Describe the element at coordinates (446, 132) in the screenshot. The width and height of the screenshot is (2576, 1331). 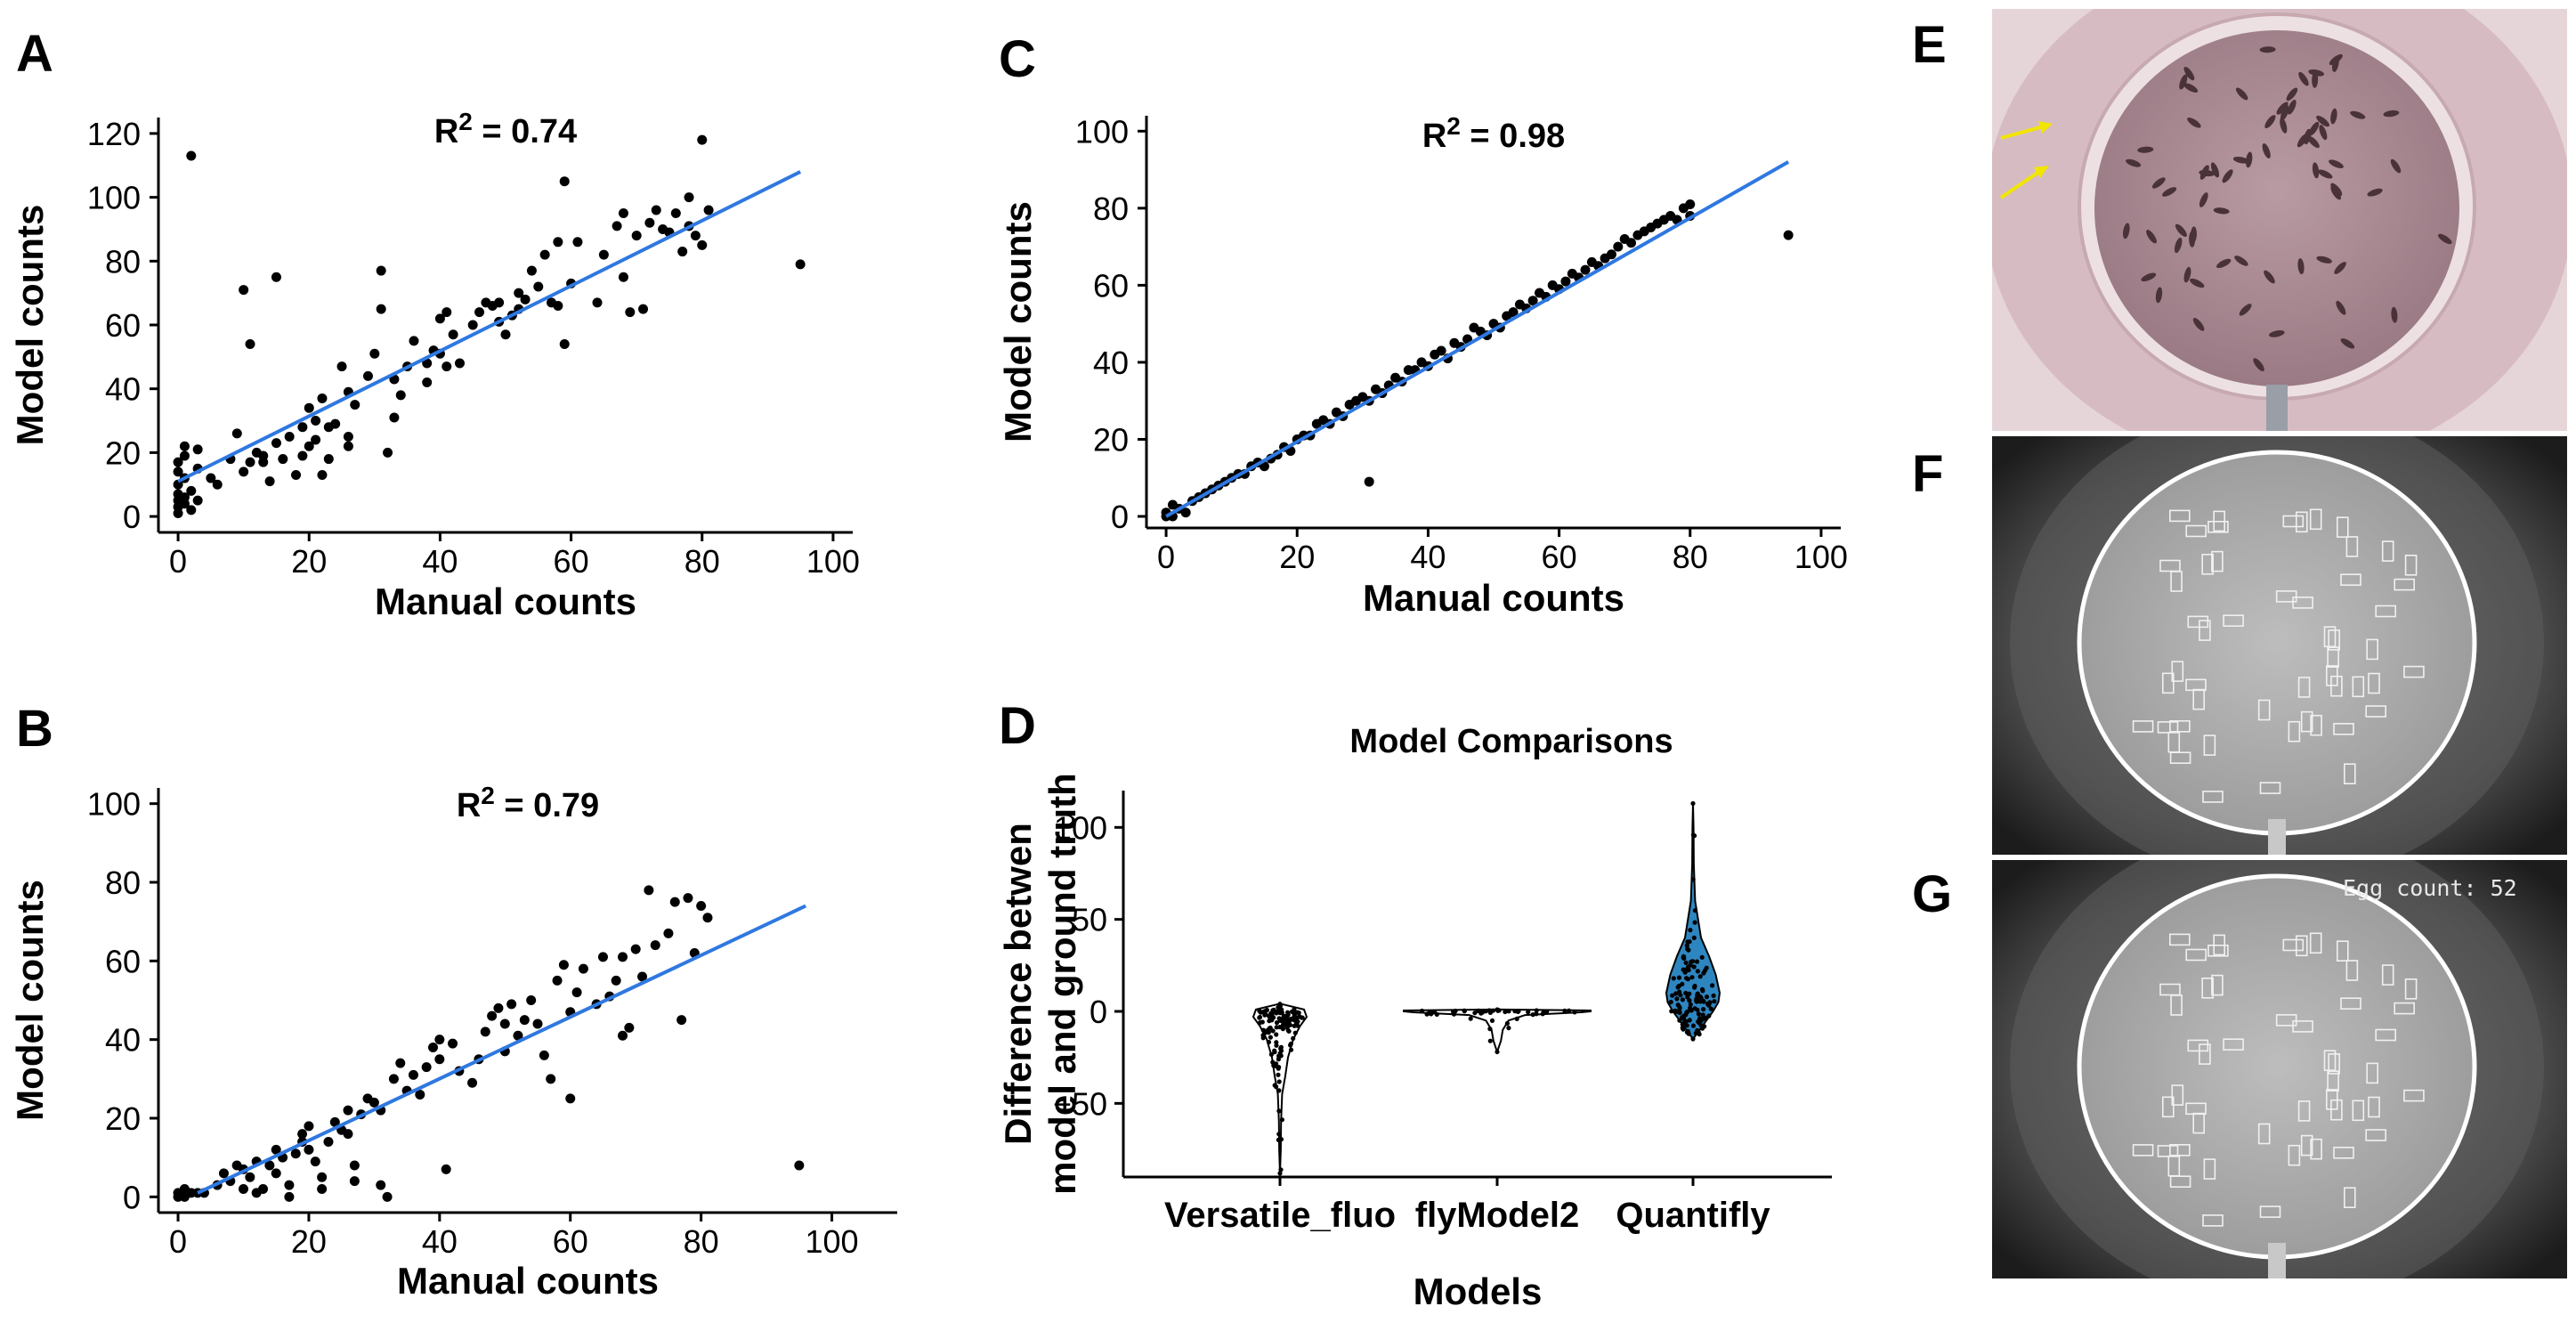
I see `r-squared-symbol: R` at that location.